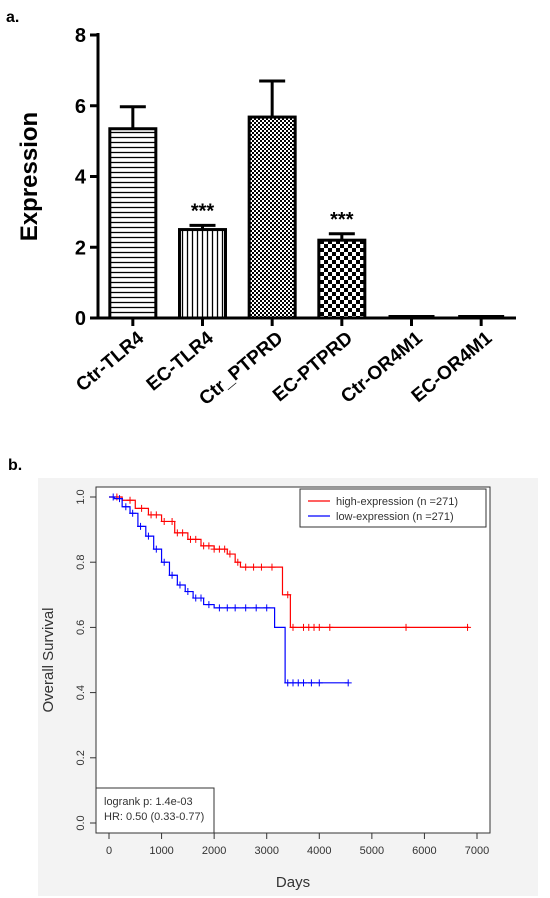 Image resolution: width=550 pixels, height=898 pixels. What do you see at coordinates (161, 851) in the screenshot?
I see `x-tick-label: 1000` at bounding box center [161, 851].